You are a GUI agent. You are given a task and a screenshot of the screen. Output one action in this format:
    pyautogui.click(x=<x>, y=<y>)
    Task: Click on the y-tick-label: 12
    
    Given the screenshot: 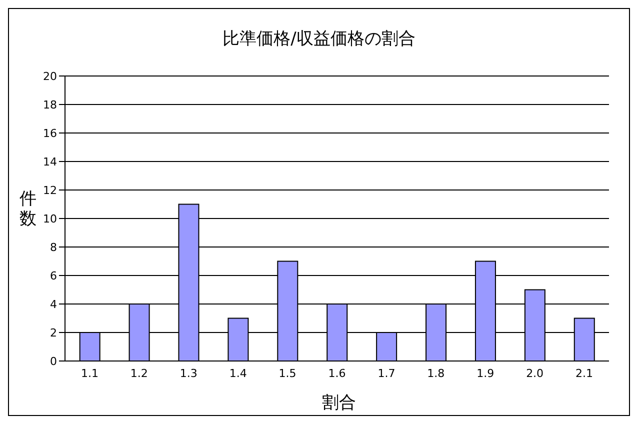 What is the action you would take?
    pyautogui.click(x=50, y=190)
    